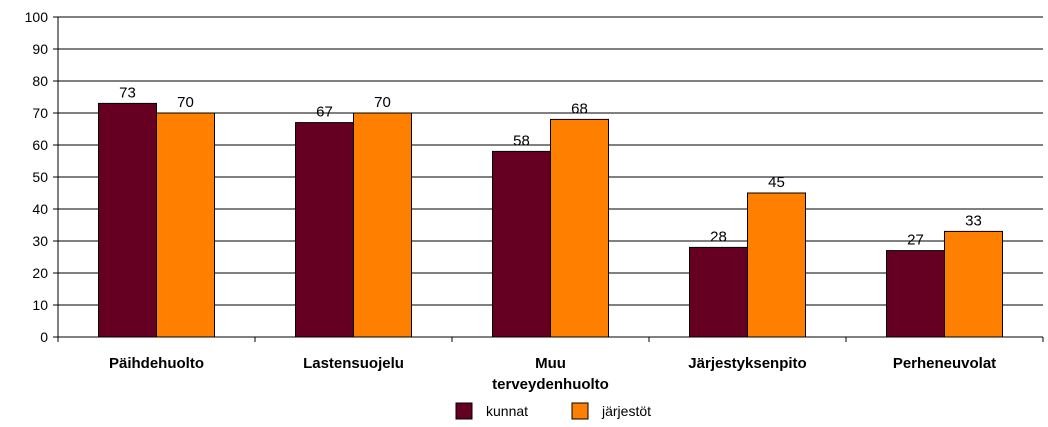  What do you see at coordinates (747, 363) in the screenshot?
I see `x-tick-label: Järjestyksenpito` at bounding box center [747, 363].